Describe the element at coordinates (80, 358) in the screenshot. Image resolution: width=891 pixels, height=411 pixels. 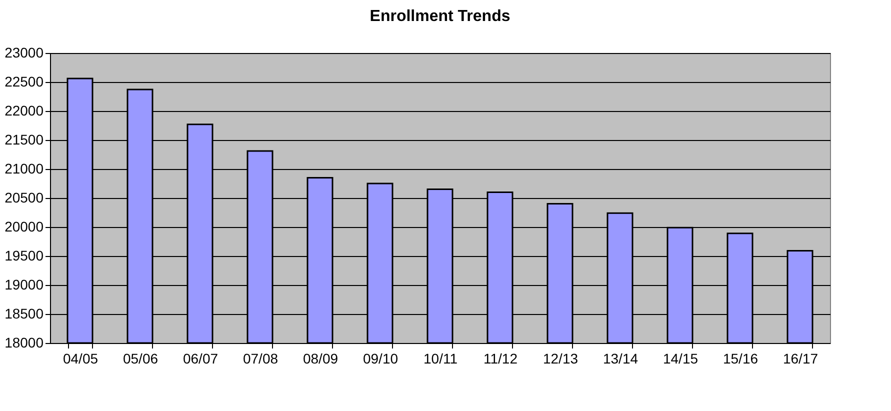
I see `x-tick-label: 04/05` at that location.